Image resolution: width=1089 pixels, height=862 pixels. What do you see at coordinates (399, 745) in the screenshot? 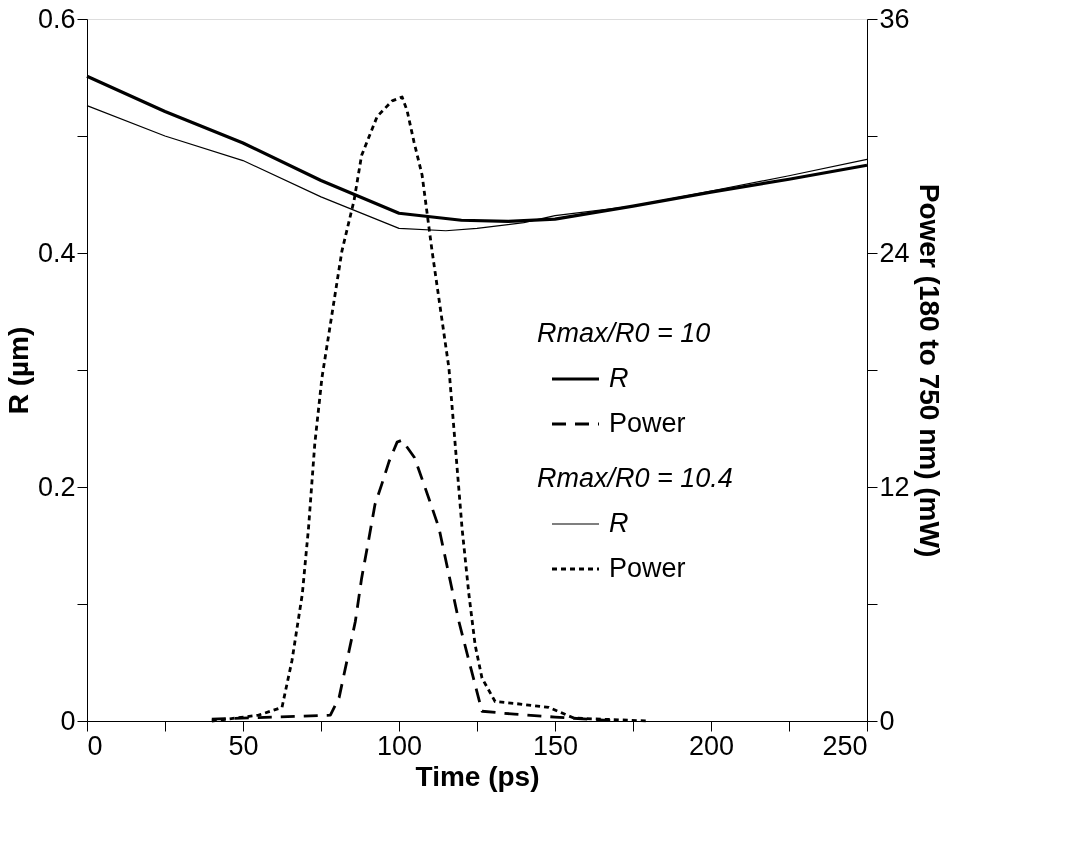
I see `x-tick-label: 100` at bounding box center [399, 745].